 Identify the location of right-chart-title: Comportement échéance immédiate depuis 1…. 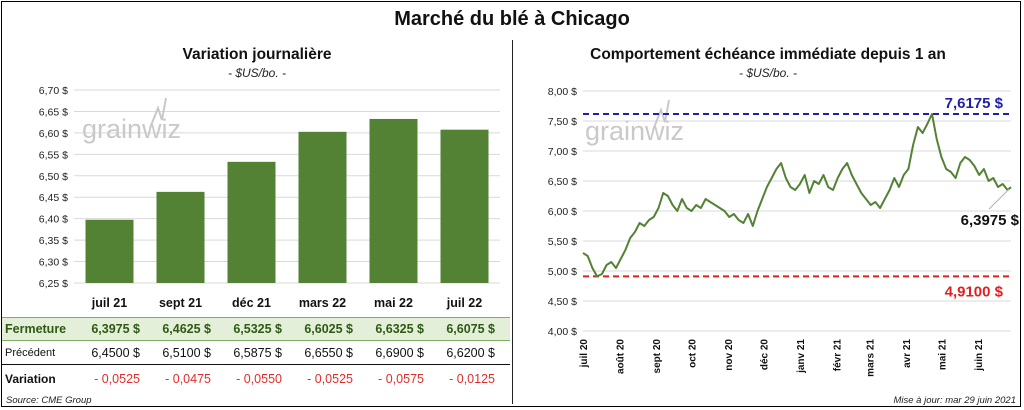
(768, 54).